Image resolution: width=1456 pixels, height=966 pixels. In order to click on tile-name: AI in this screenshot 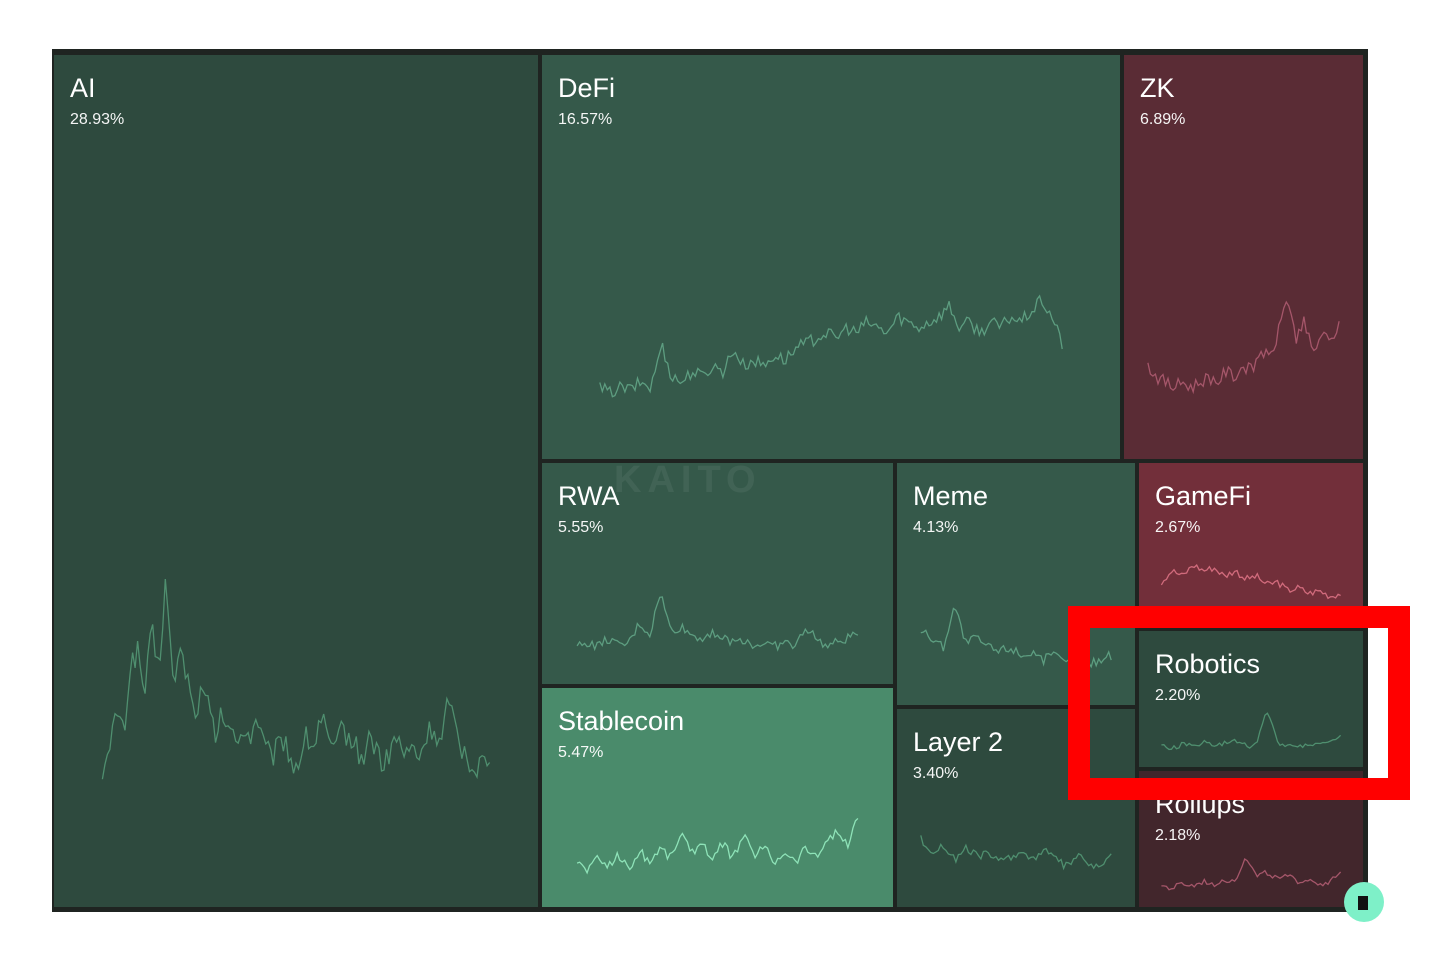, I will do `click(83, 88)`.